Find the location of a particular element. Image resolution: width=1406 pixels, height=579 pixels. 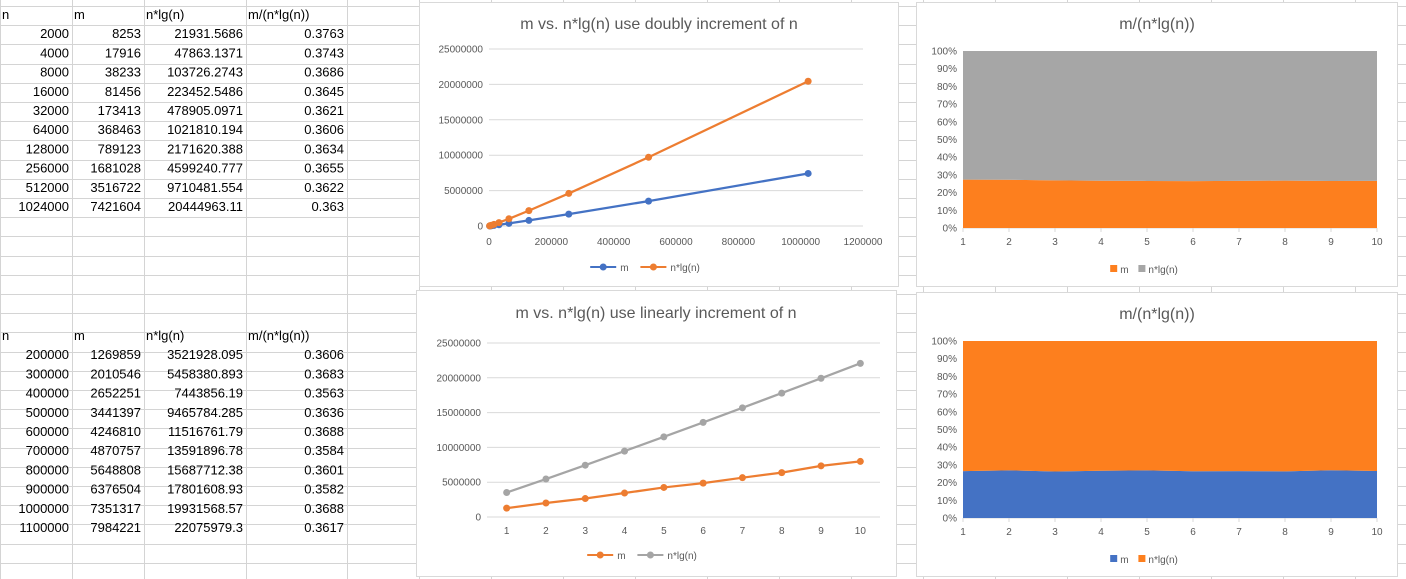

table-cell: 38233 is located at coordinates (123, 72).